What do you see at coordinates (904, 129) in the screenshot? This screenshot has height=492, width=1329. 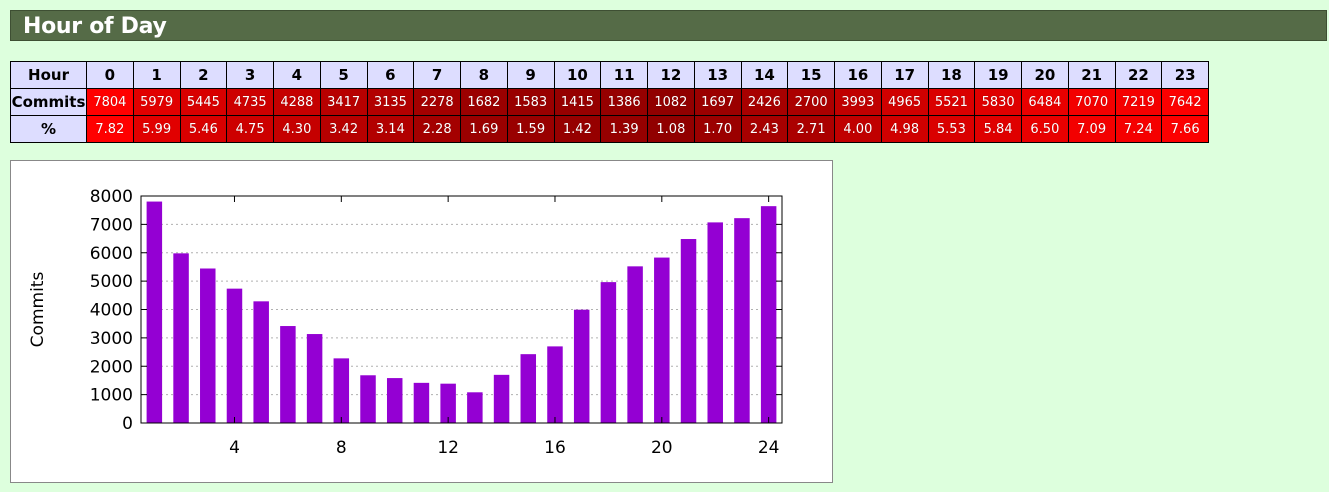 I see `percent-cell: 4.98` at bounding box center [904, 129].